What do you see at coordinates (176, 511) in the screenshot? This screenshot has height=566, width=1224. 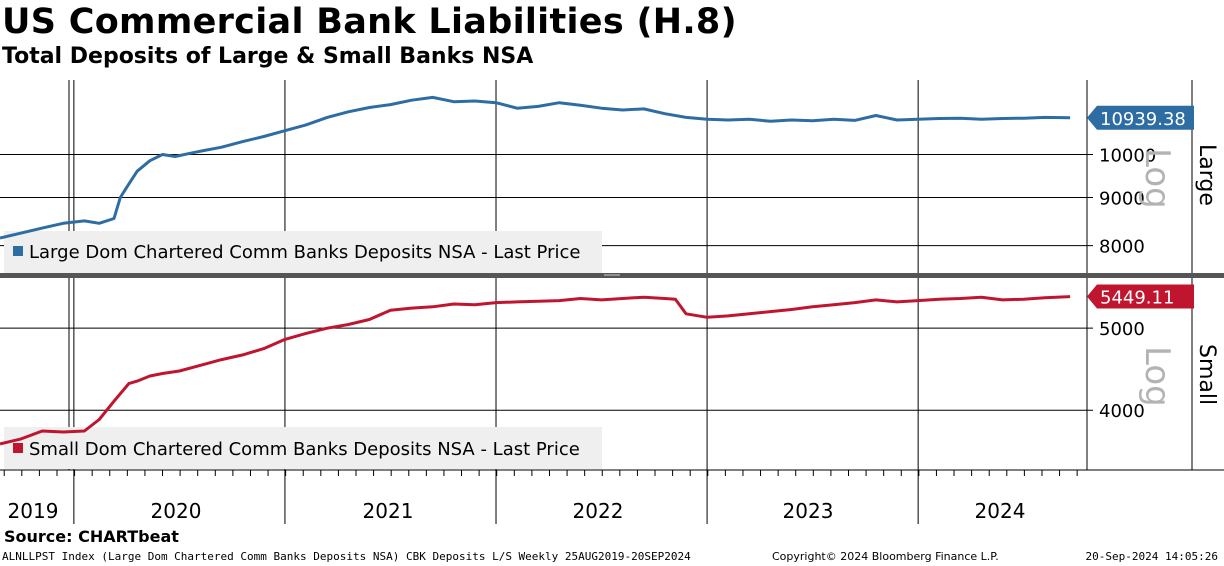 I see `x-tick-label: 2020` at bounding box center [176, 511].